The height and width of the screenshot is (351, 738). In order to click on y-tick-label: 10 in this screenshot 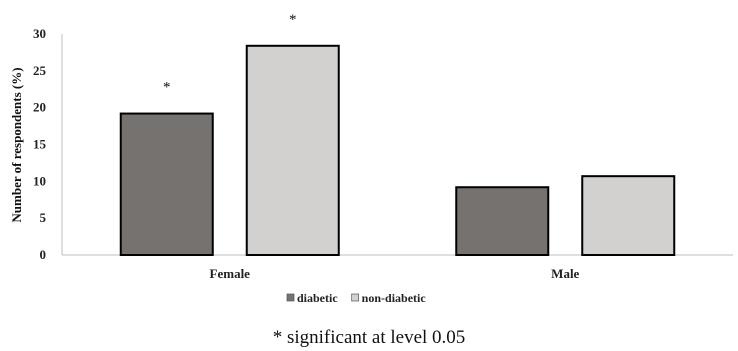, I will do `click(39, 180)`.